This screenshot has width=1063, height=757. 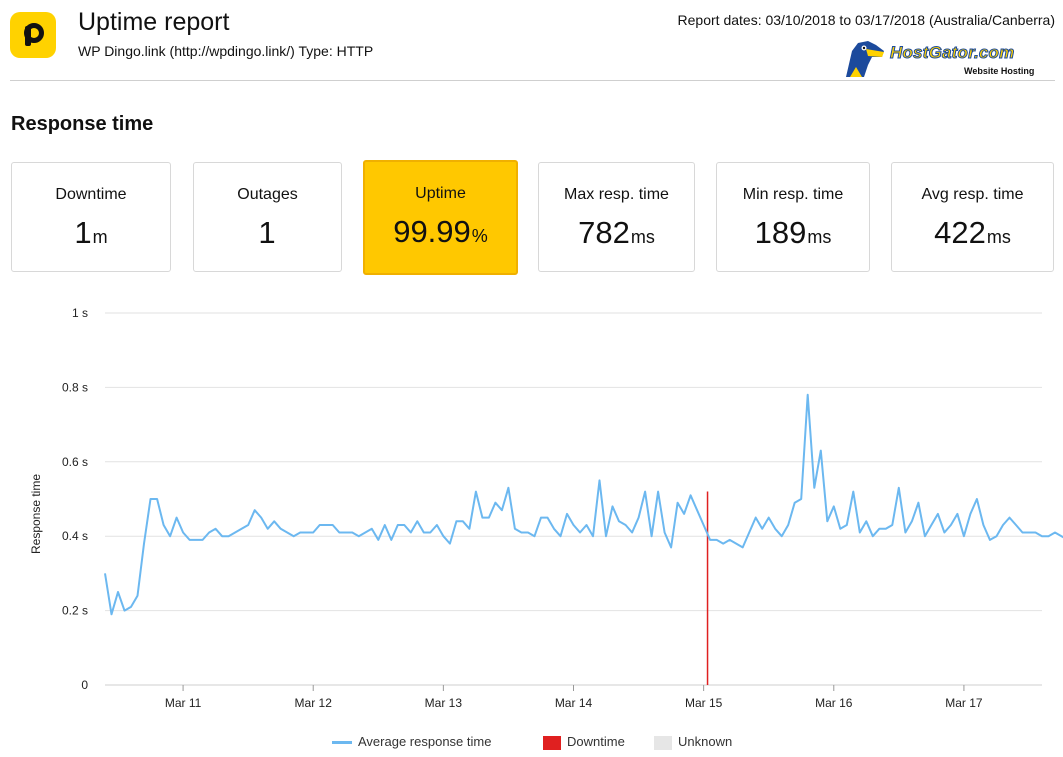 I want to click on y-tick-label: 1 s, so click(x=80, y=313).